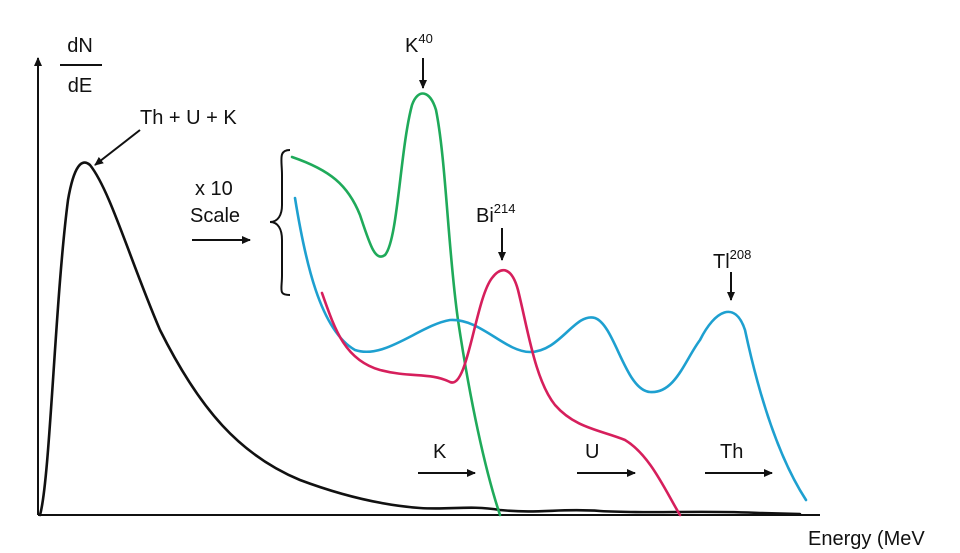  Describe the element at coordinates (214, 189) in the screenshot. I see `scale-top: x 10` at that location.